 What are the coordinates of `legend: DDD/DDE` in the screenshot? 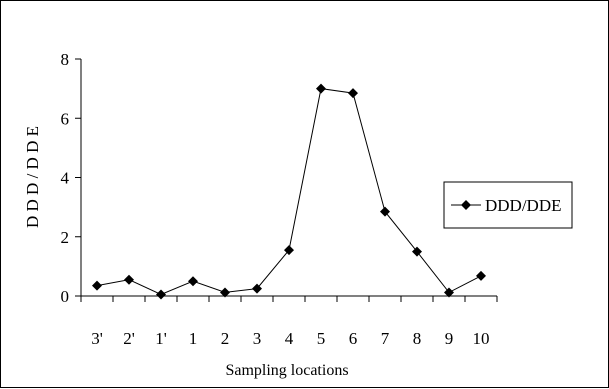 It's located at (508, 205).